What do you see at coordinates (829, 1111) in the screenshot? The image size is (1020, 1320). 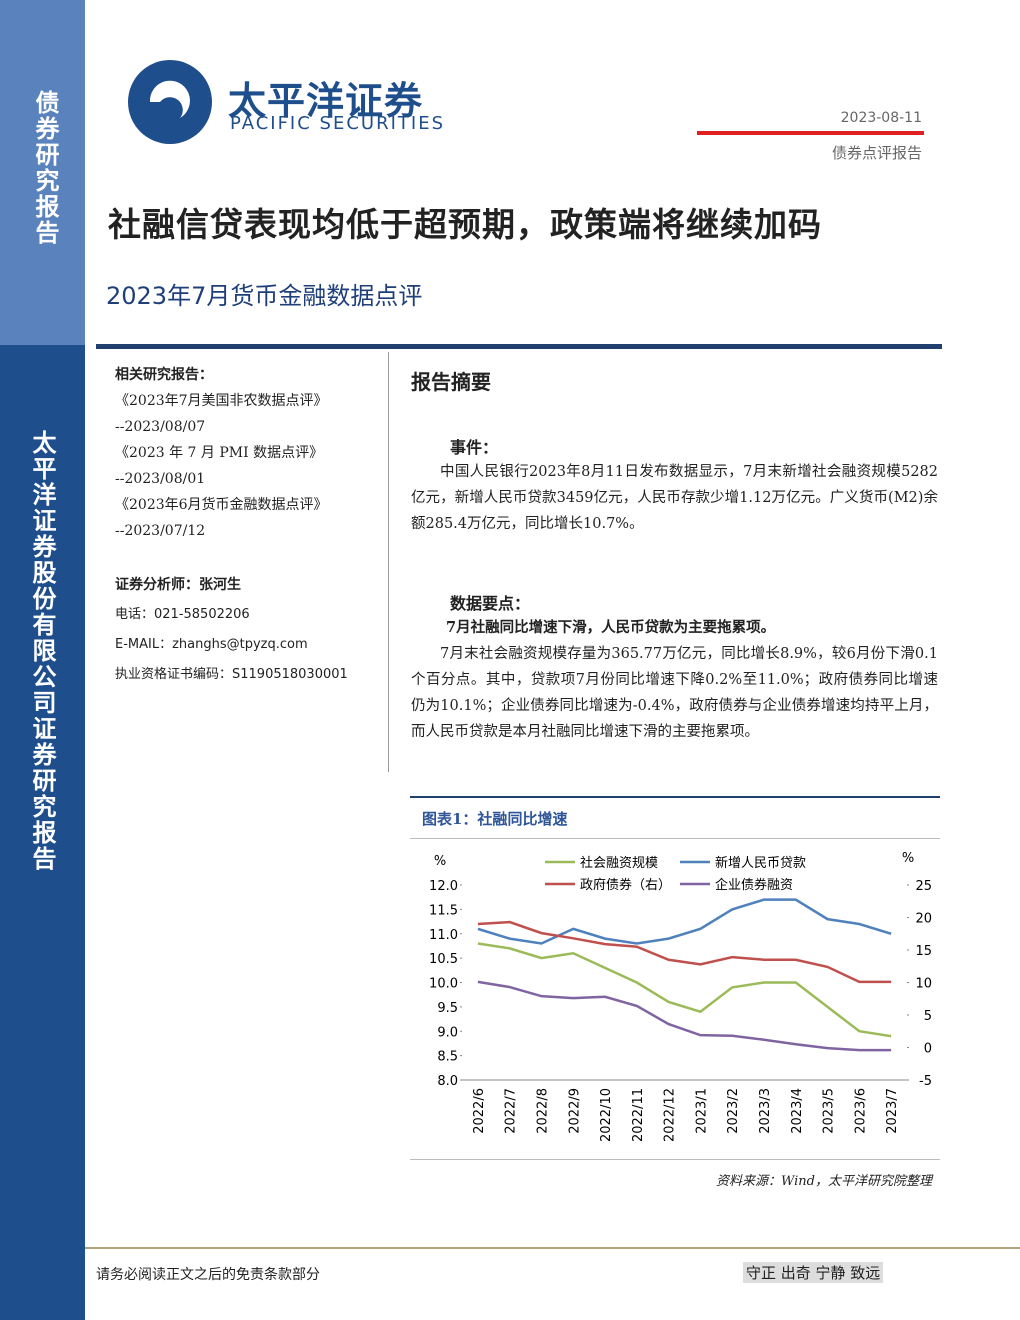 I see `x-tick-label: 2023/5` at bounding box center [829, 1111].